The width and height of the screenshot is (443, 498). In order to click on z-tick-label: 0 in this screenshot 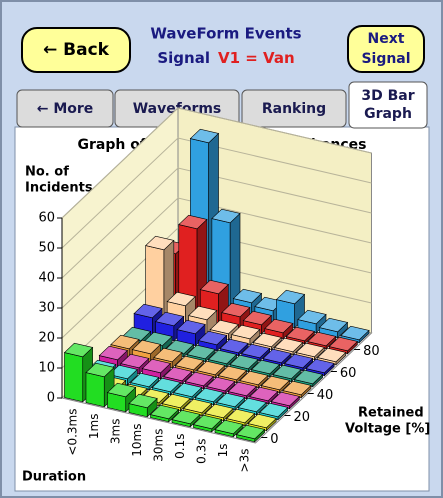, I will do `click(274, 439)`.